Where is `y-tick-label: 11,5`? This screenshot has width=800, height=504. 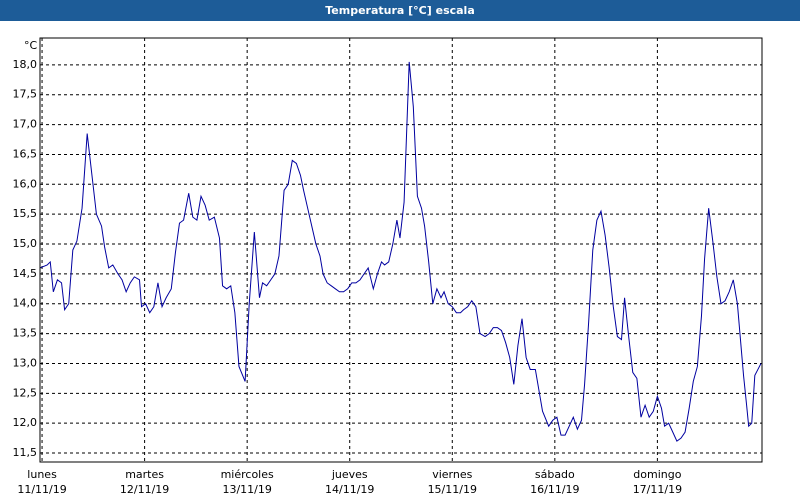 y-tick-label: 11,5 is located at coordinates (25, 452).